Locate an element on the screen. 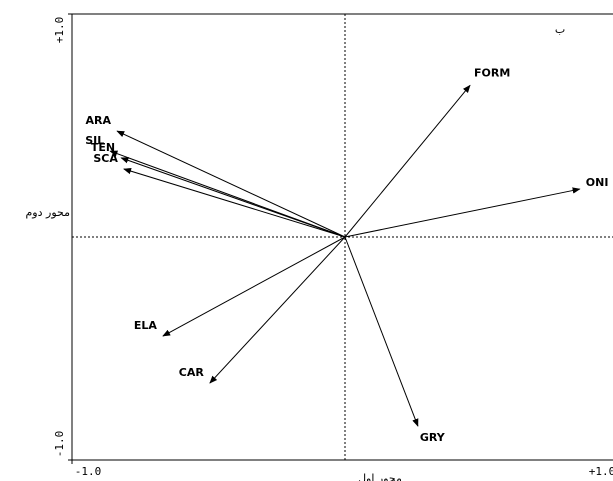  point-label: ARA is located at coordinates (99, 120).